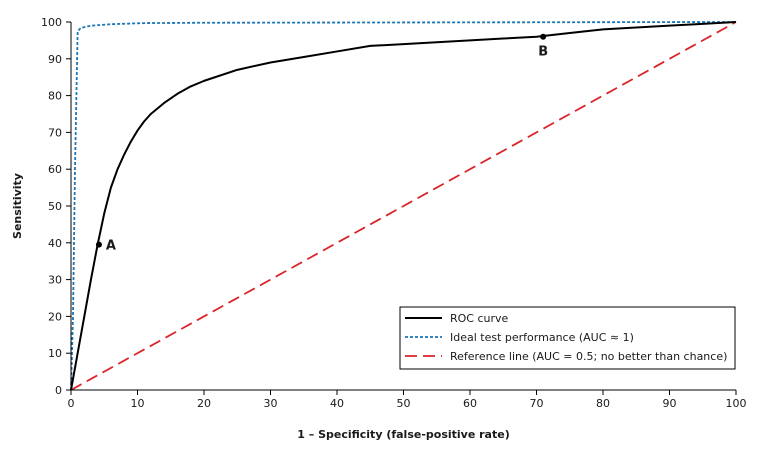 The width and height of the screenshot is (757, 457). What do you see at coordinates (470, 403) in the screenshot?
I see `x-tick-label: 60` at bounding box center [470, 403].